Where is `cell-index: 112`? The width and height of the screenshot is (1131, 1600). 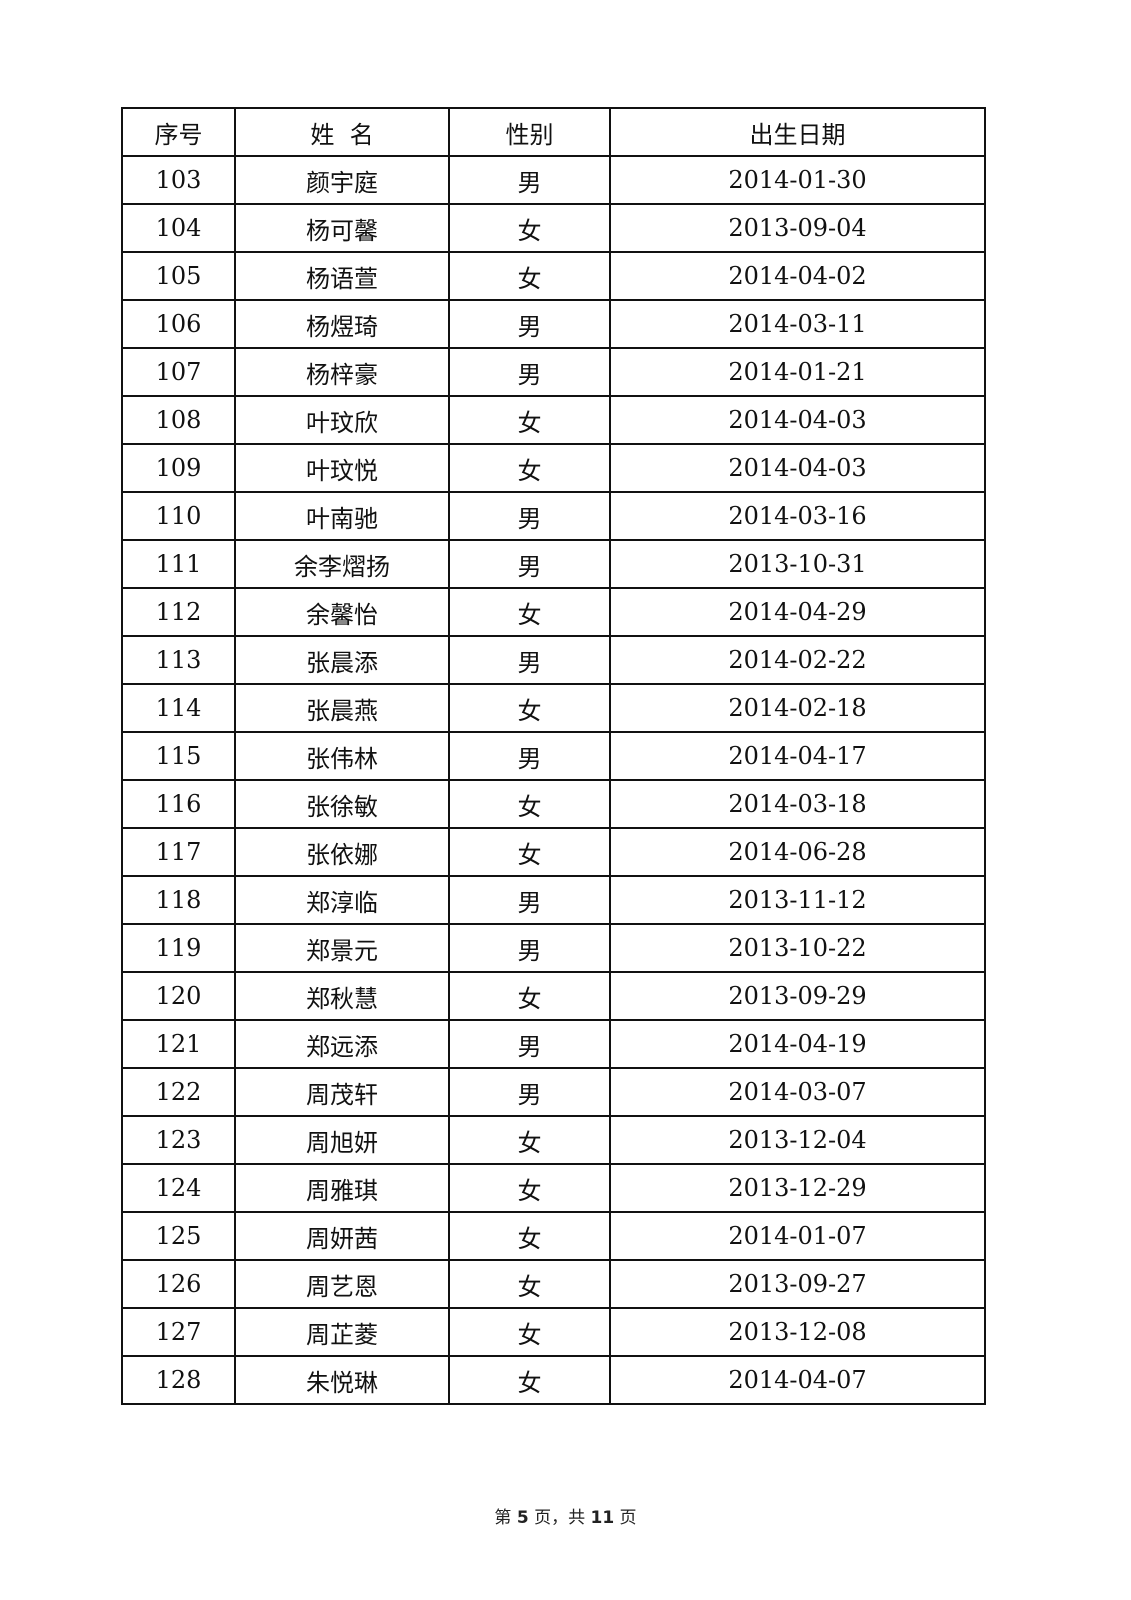
cell-index: 112 is located at coordinates (178, 612).